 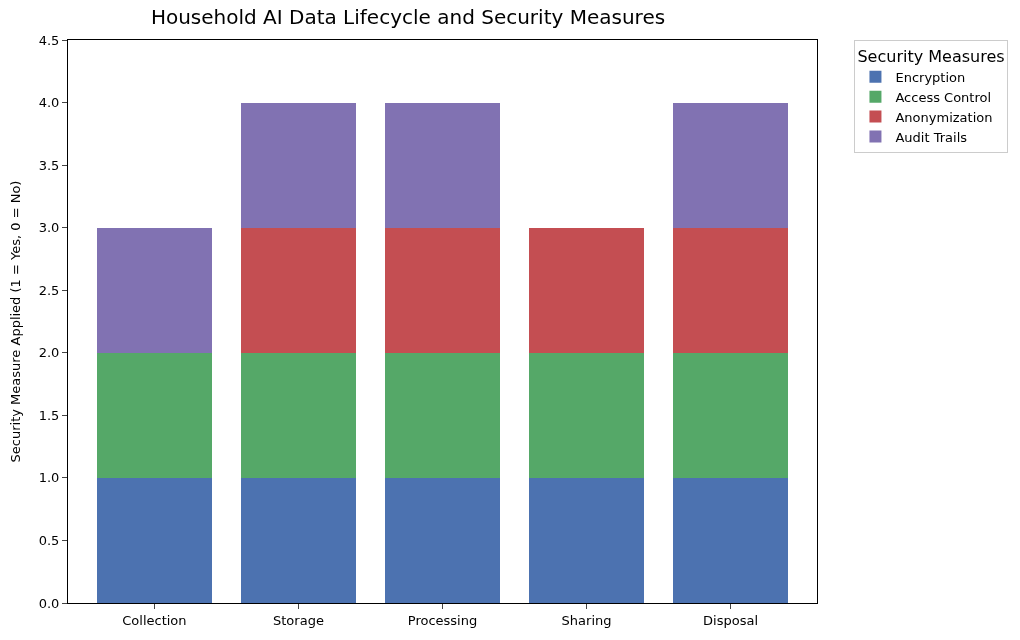 I want to click on legend-label: Access Control, so click(x=943, y=97).